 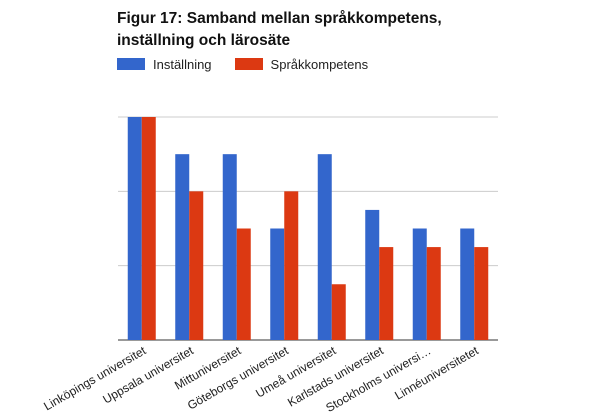 I want to click on legend: Inställning Språkkompetens, so click(x=254, y=64).